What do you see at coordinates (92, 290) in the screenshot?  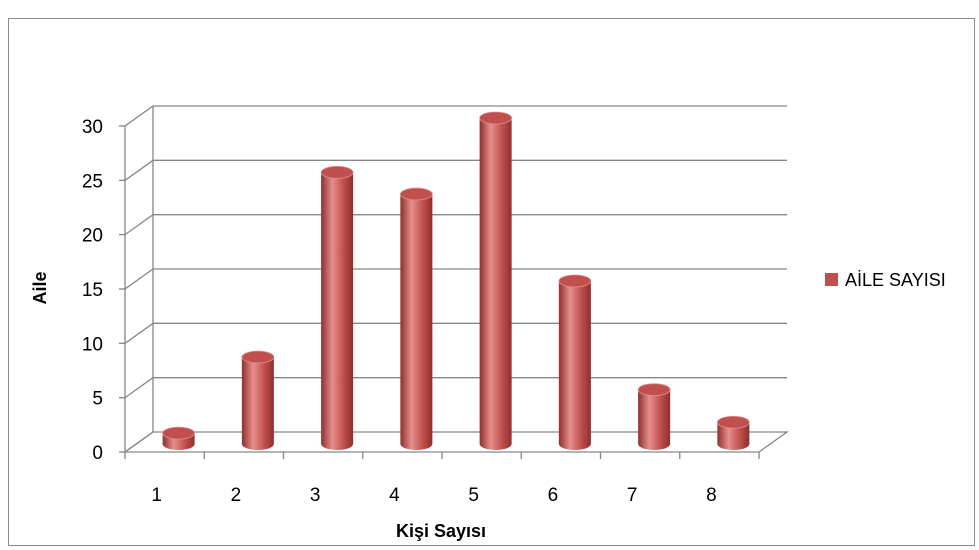 I see `y-tick-label: 15` at bounding box center [92, 290].